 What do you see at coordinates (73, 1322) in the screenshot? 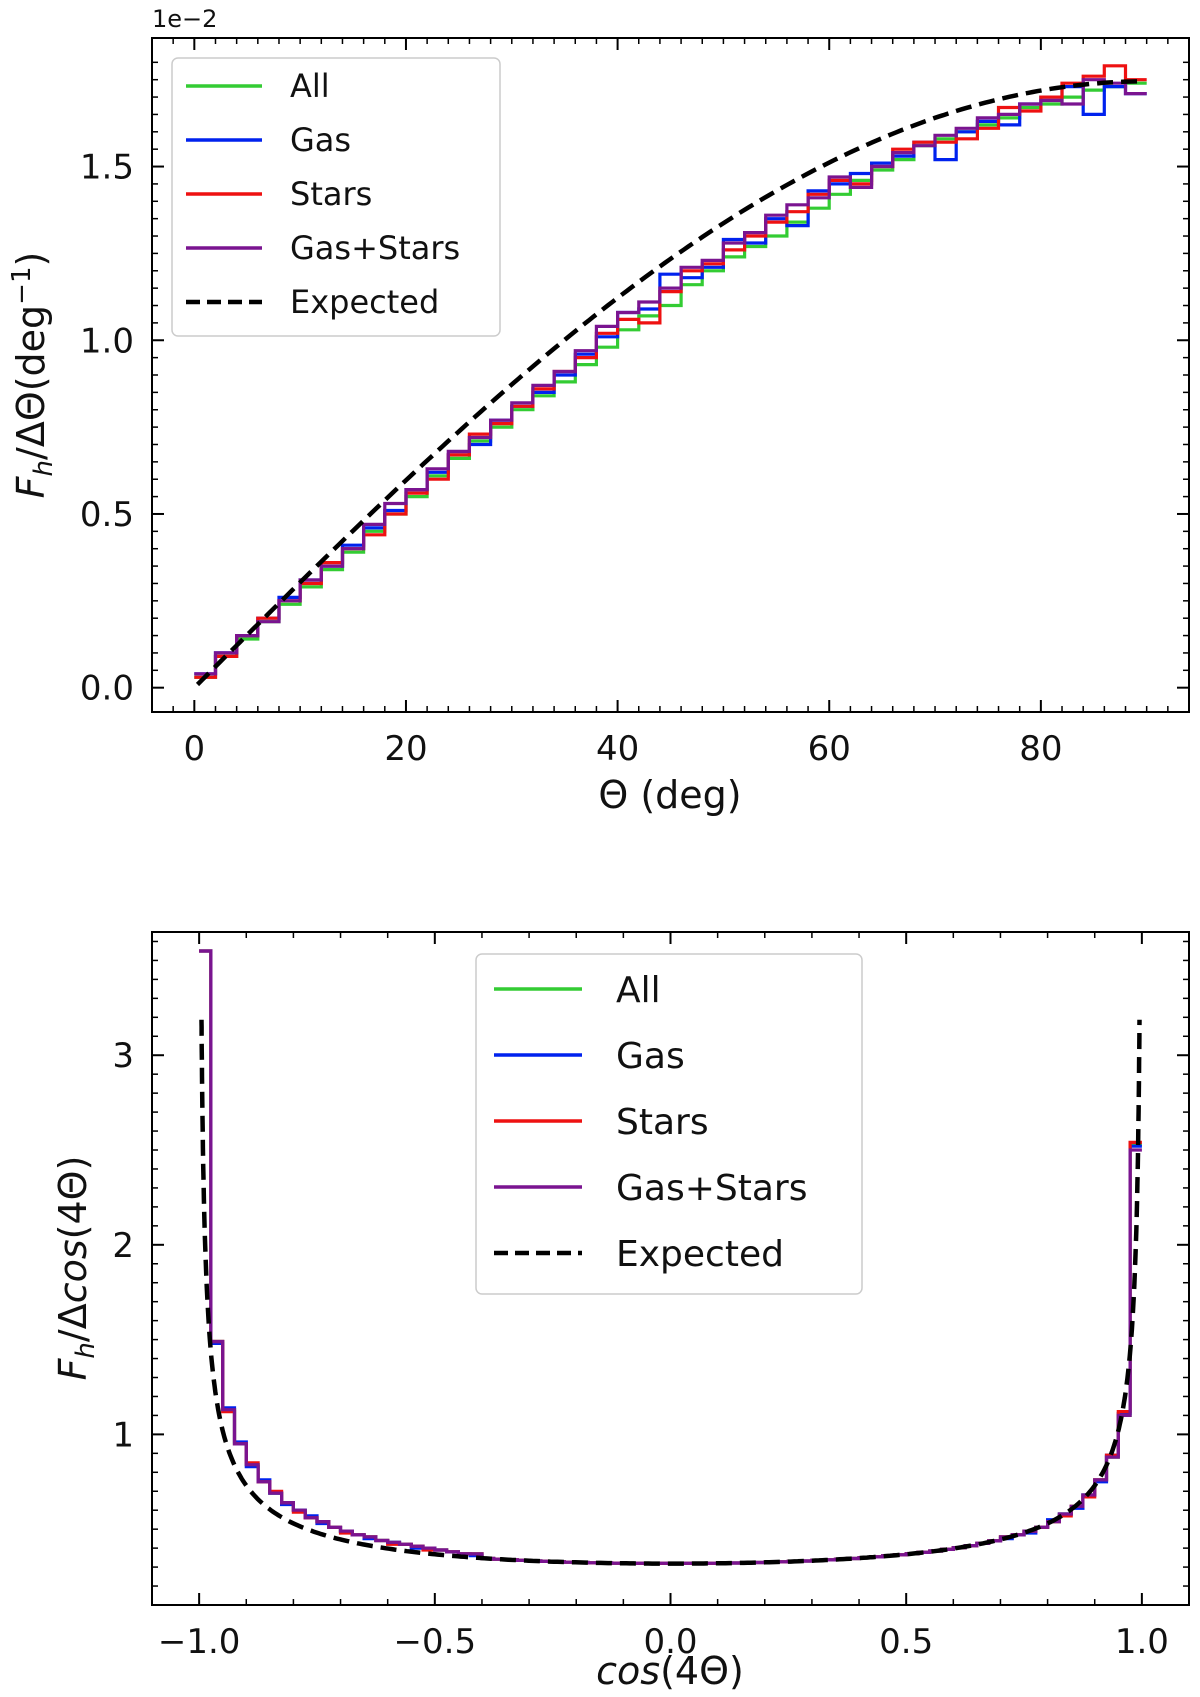
I see `bottom-y-label-rest: /Δ` at bounding box center [73, 1322].